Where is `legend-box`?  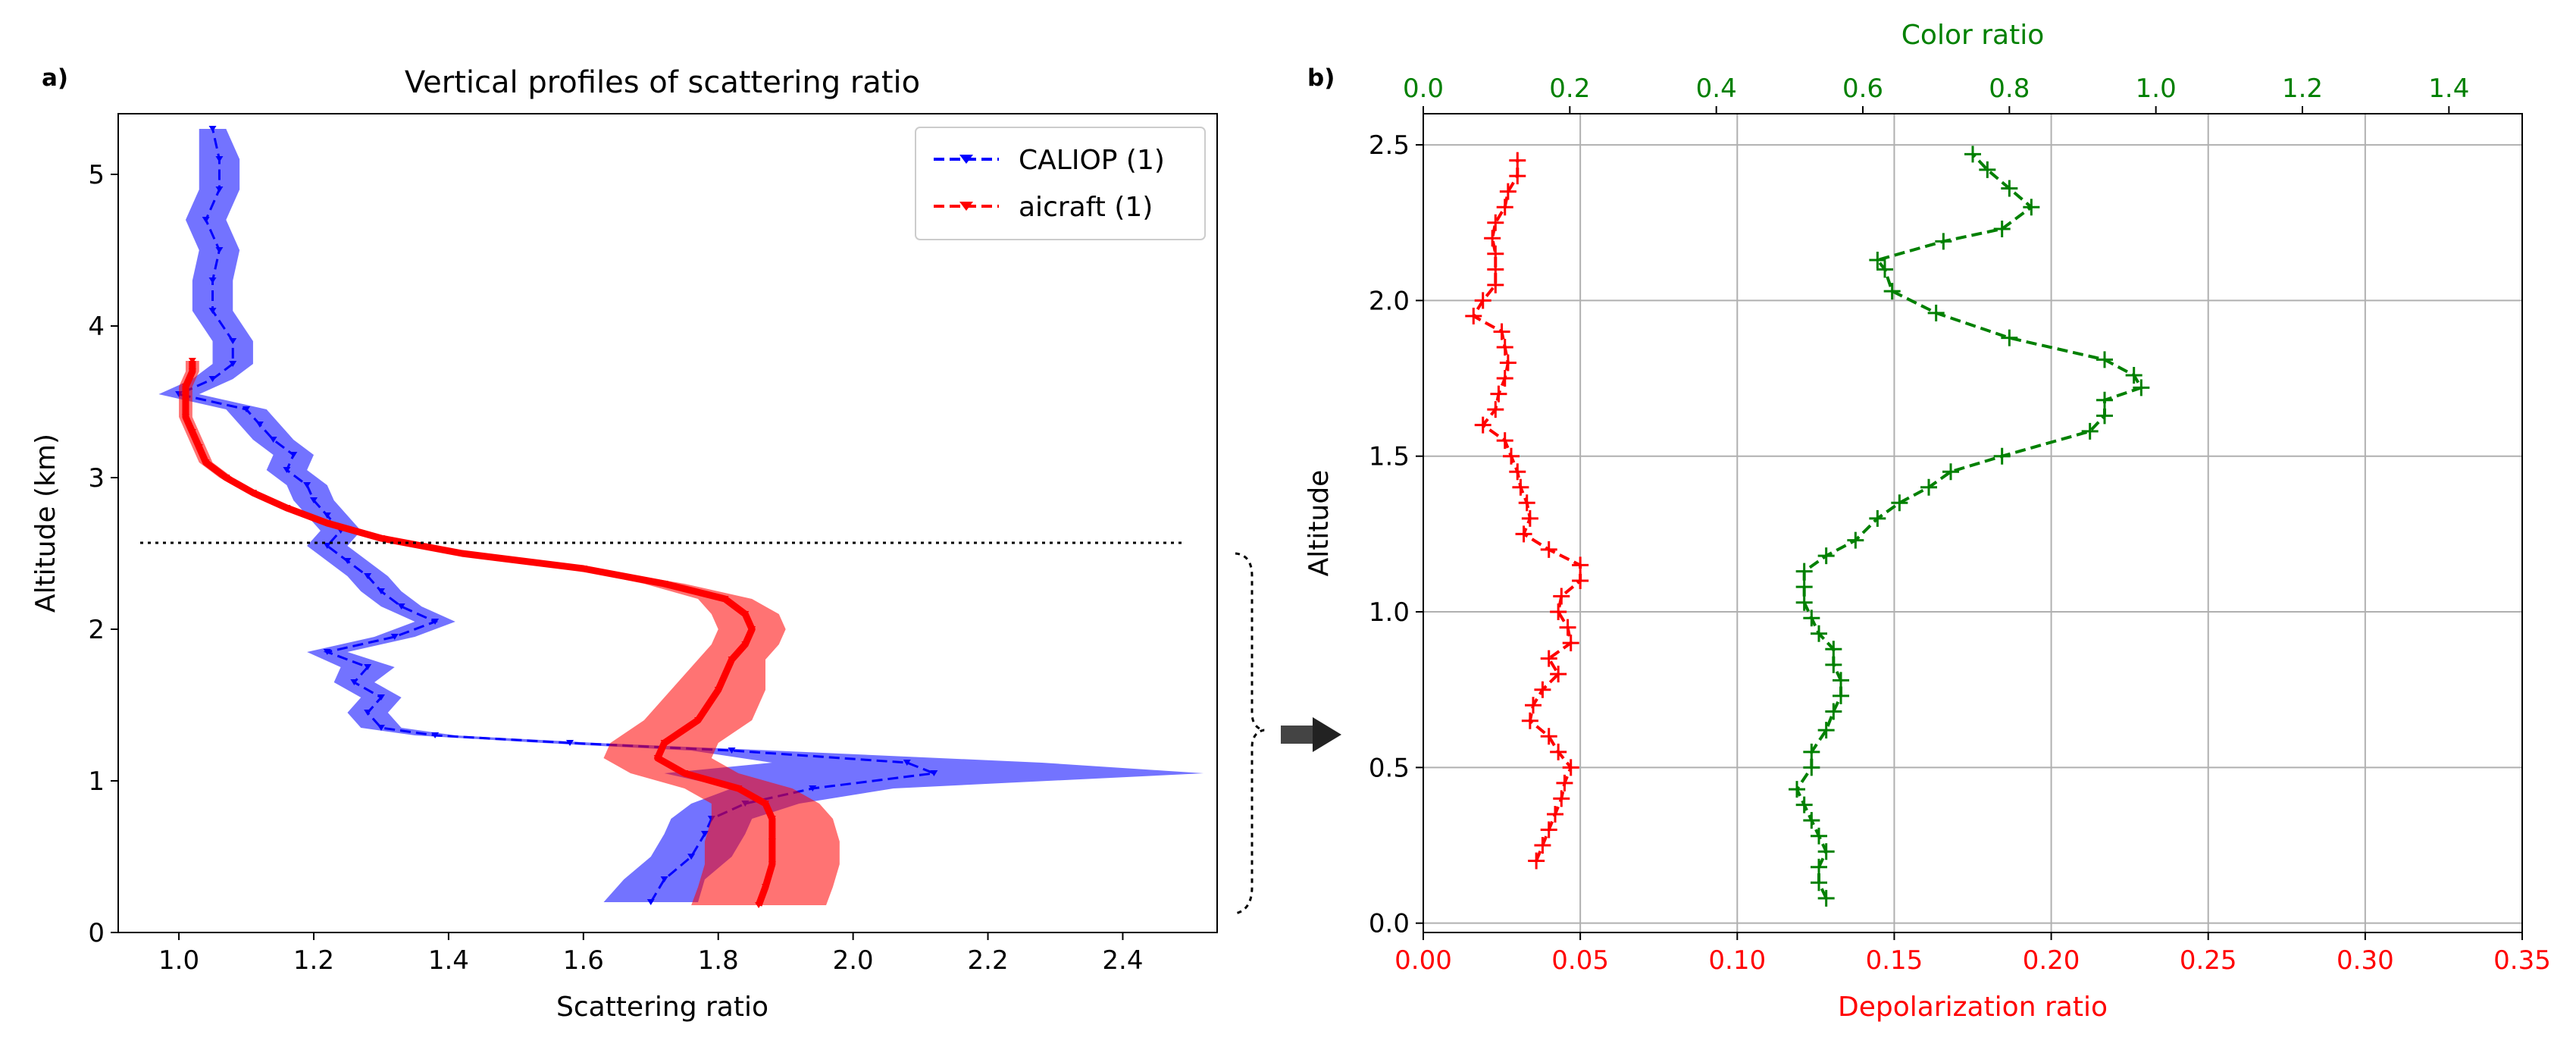
legend-box is located at coordinates (1061, 183).